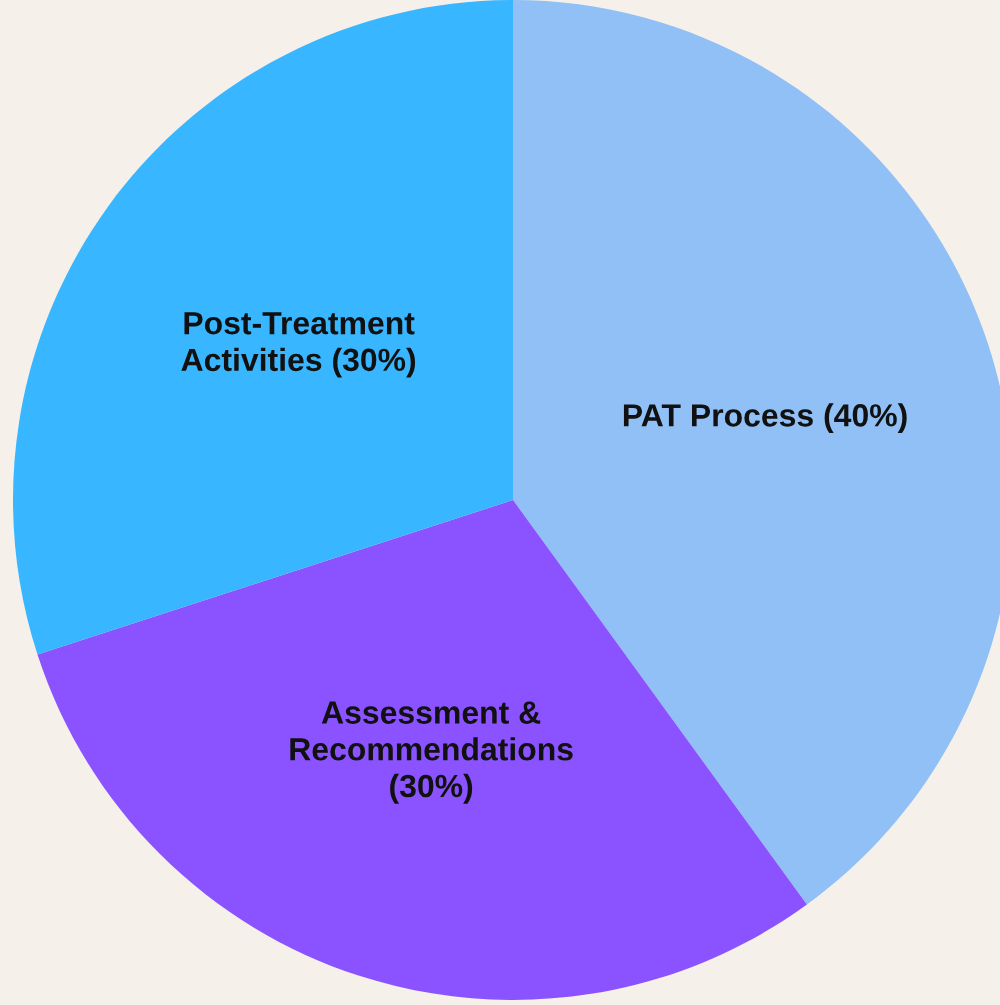  I want to click on slice-label: Assessment & Recommendations (30%), so click(431, 752).